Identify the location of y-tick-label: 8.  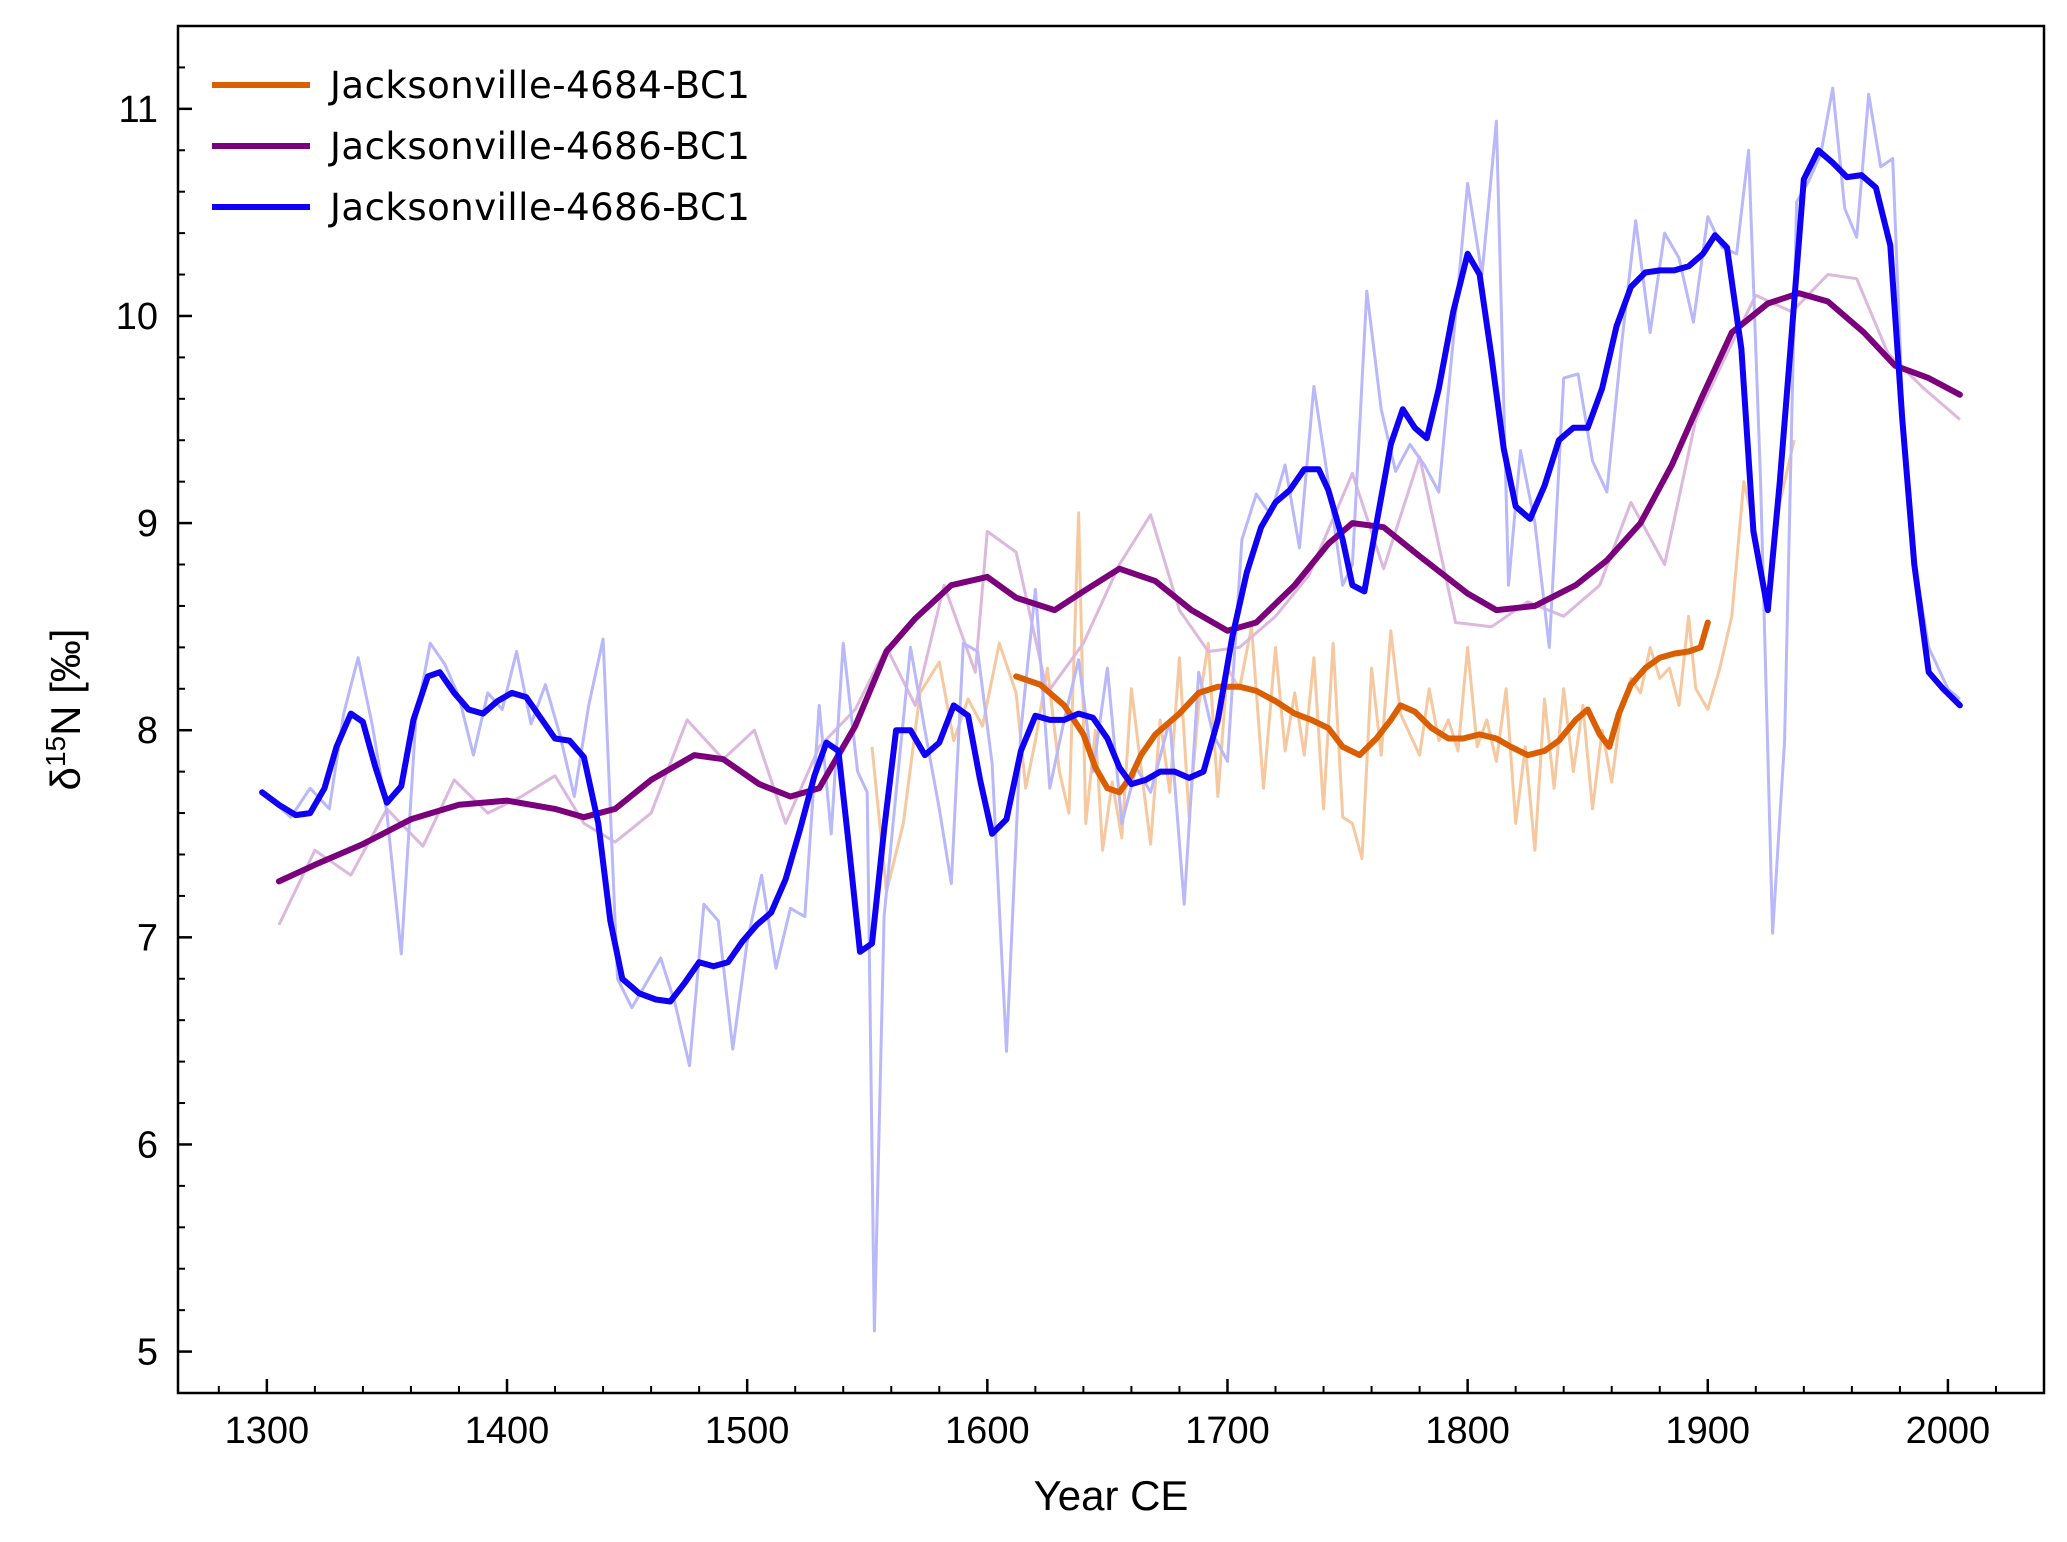
(147, 731).